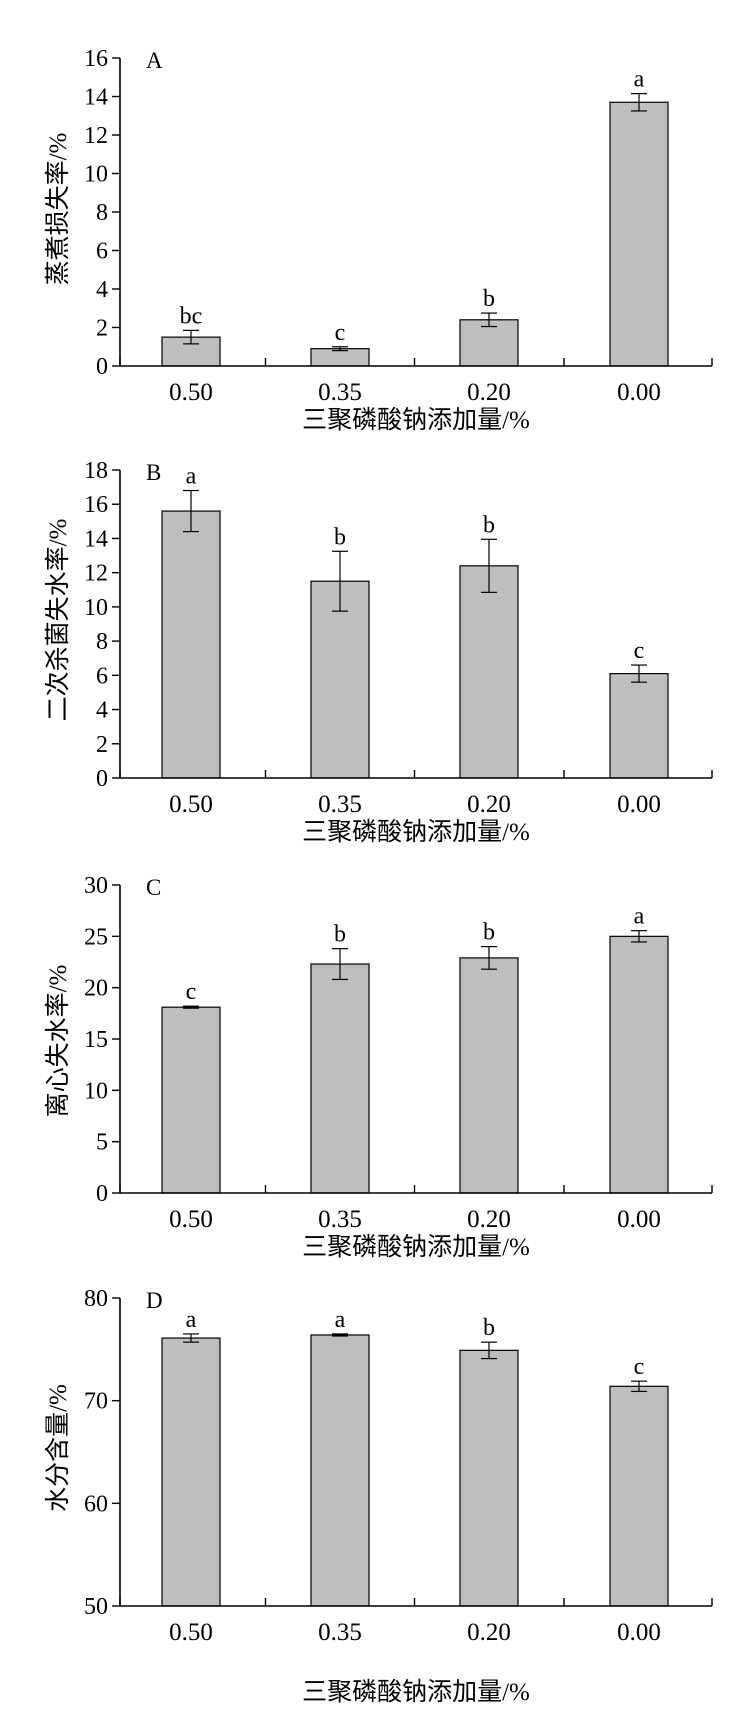 This screenshot has height=1722, width=739. I want to click on y-tick-label: 60, so click(96, 1504).